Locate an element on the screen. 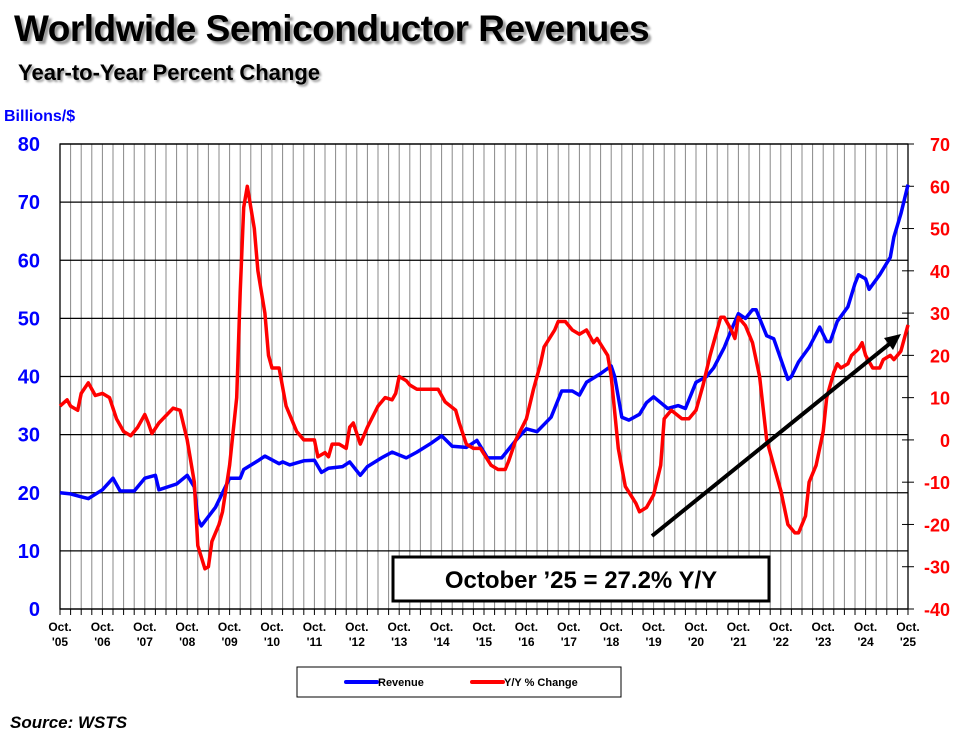 This screenshot has width=963, height=741. left-axis-tick-label: 20 is located at coordinates (29, 494).